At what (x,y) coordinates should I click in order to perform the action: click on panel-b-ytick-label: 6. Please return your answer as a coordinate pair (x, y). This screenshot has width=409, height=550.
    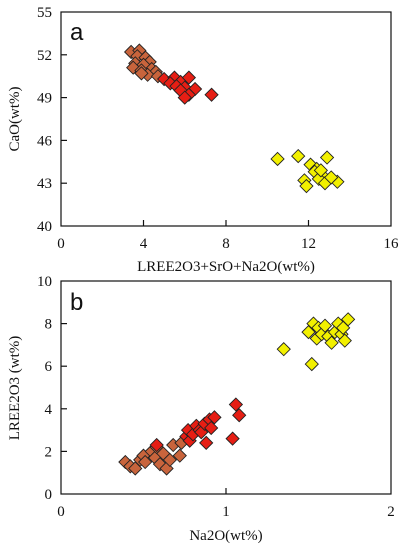
    Looking at the image, I should click on (49, 367).